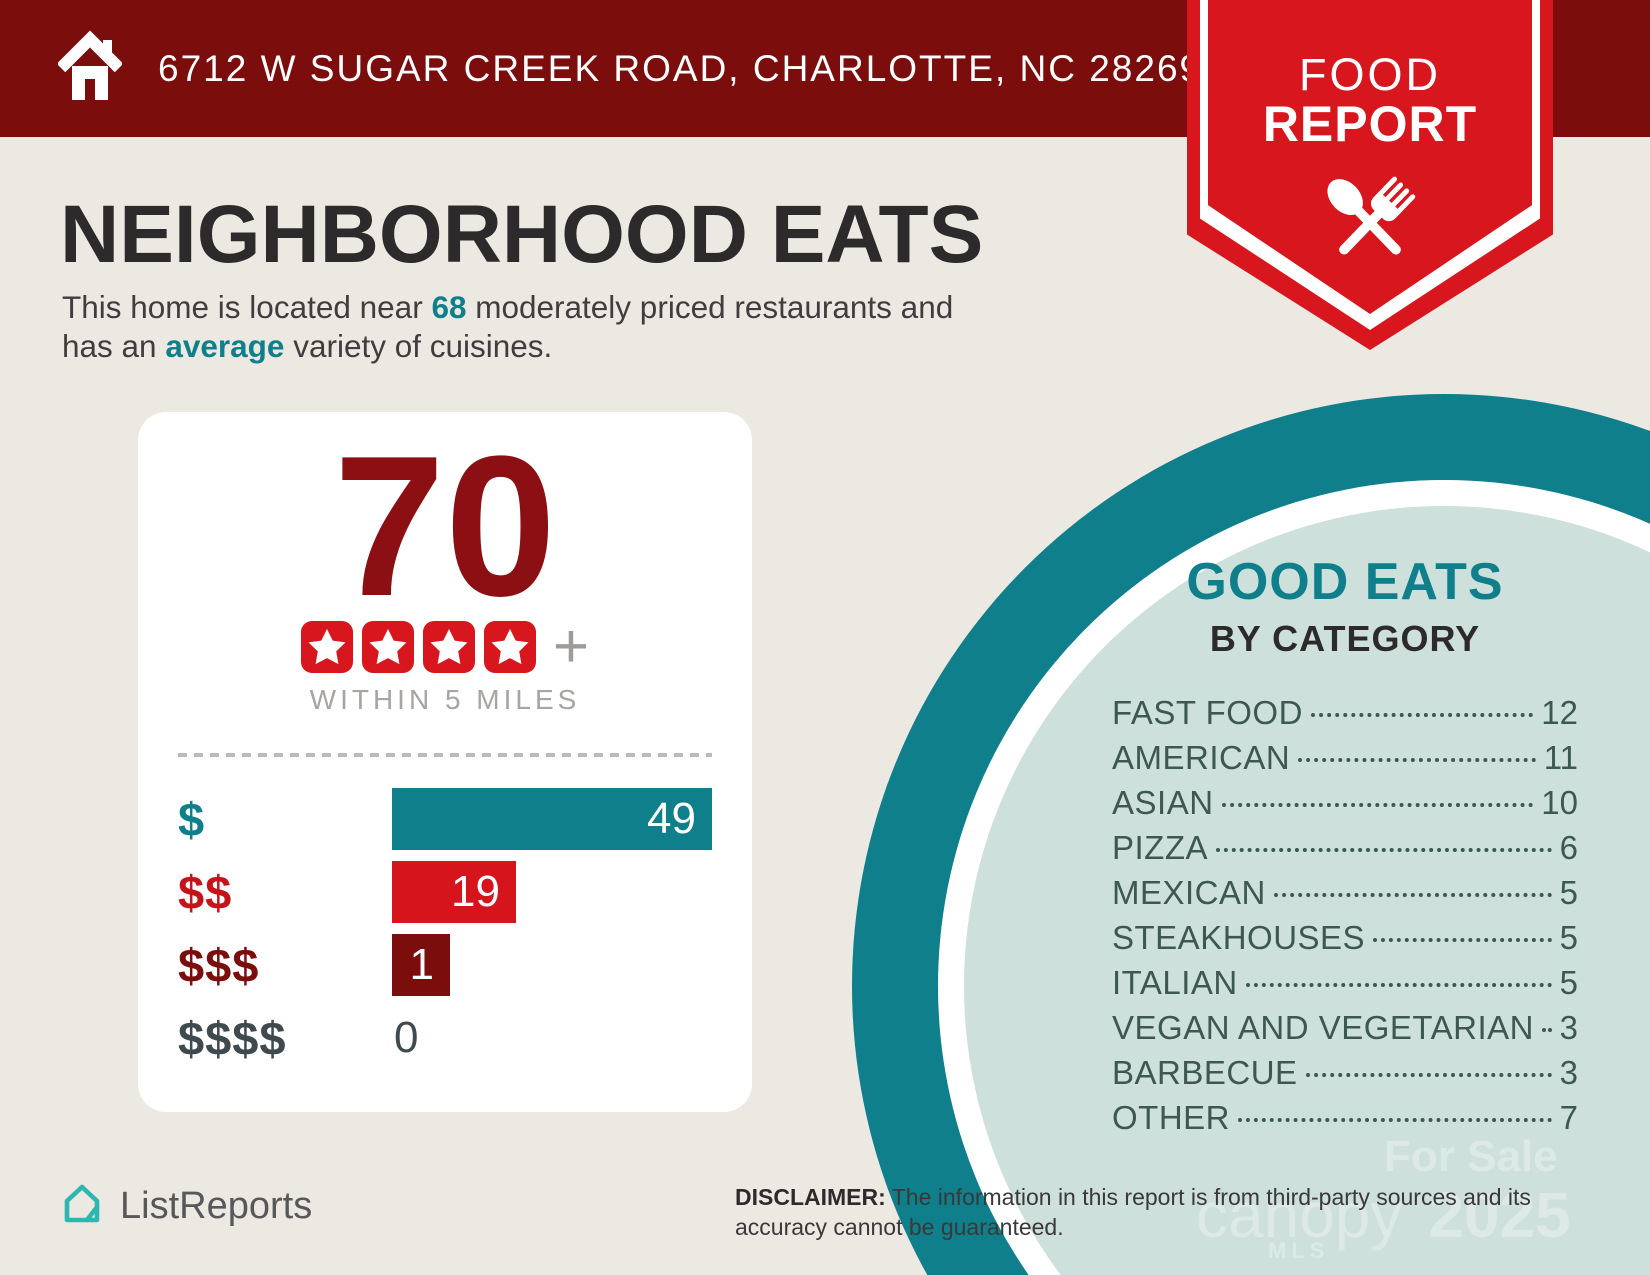 The image size is (1650, 1275). Describe the element at coordinates (1370, 74) in the screenshot. I see `badge-title-line1: FOOD` at that location.